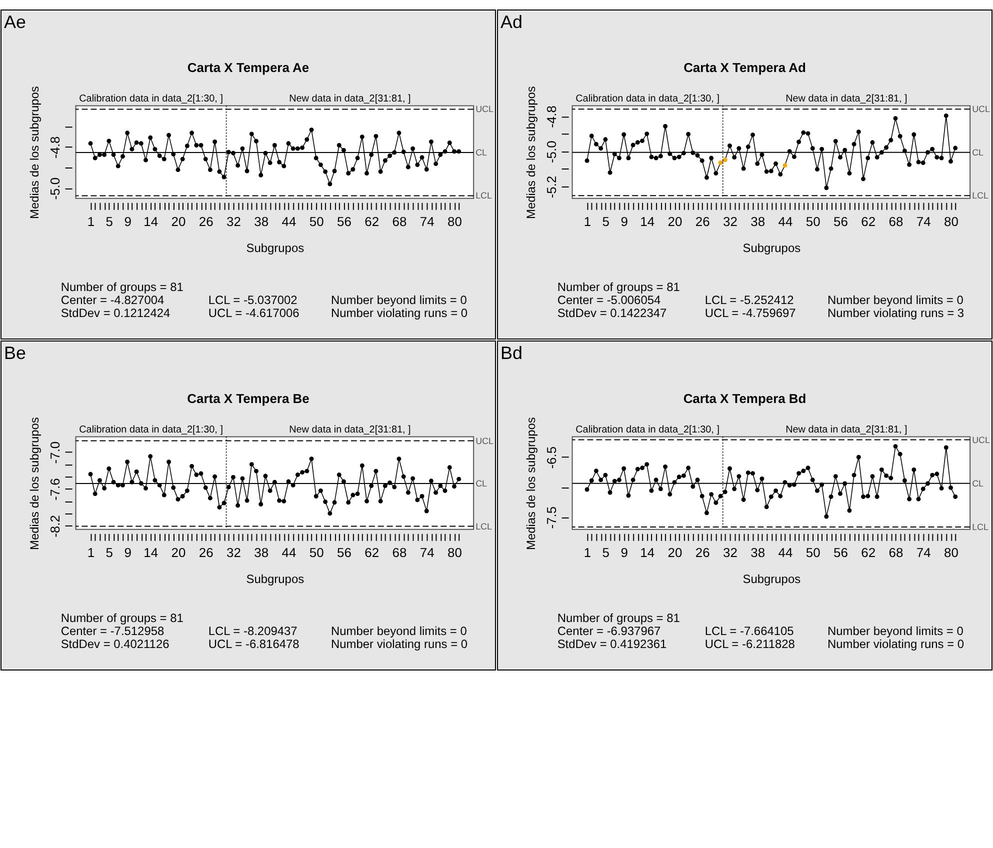  What do you see at coordinates (551, 152) in the screenshot?
I see `y-tick-label: -5.0` at bounding box center [551, 152].